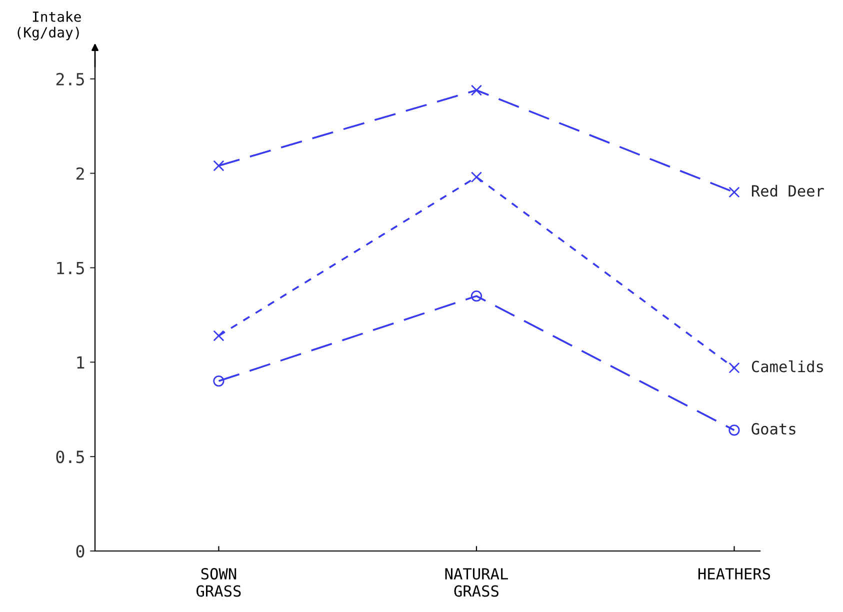  What do you see at coordinates (70, 457) in the screenshot?
I see `y-tick-label: 0.5` at bounding box center [70, 457].